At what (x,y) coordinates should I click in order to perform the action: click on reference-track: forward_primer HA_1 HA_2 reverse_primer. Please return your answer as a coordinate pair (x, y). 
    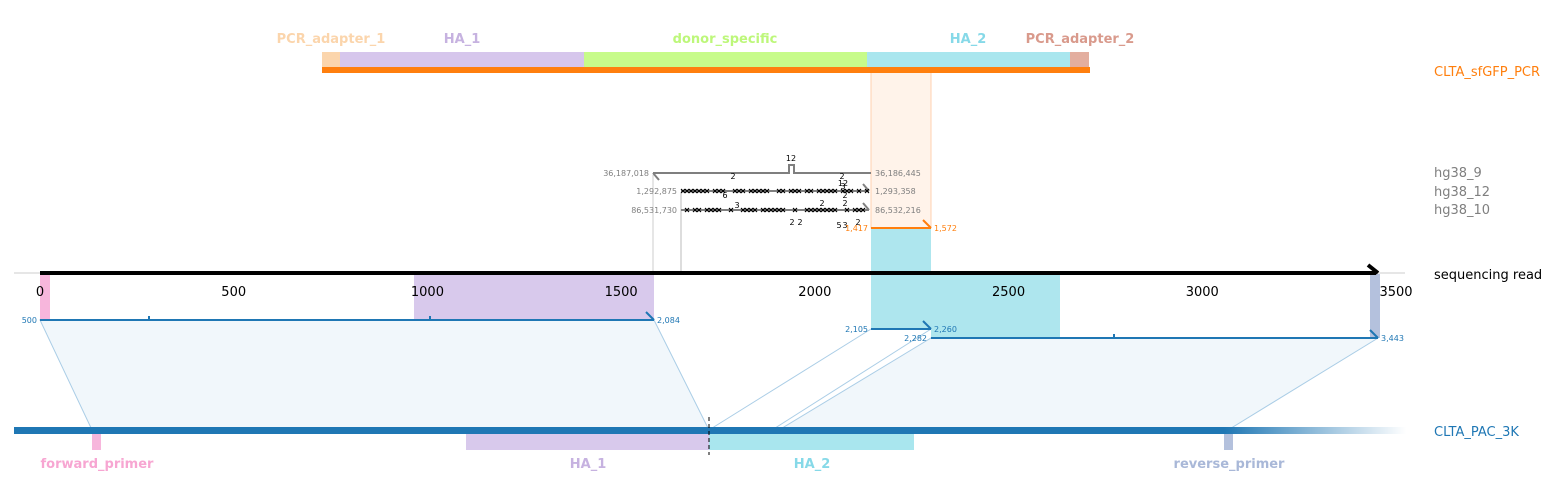
    Looking at the image, I should click on (710, 444).